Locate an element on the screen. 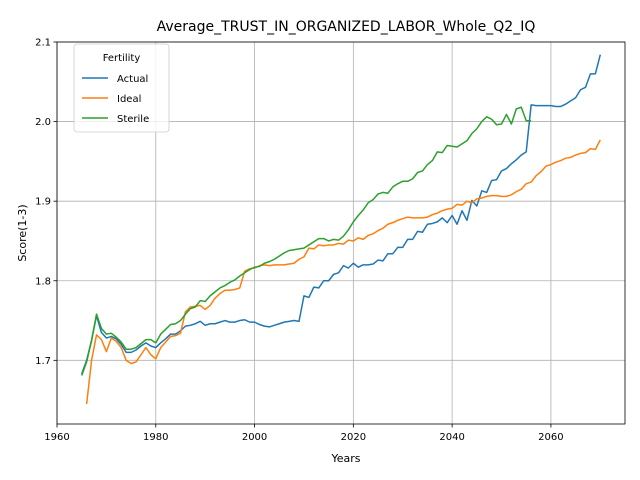  legend-box is located at coordinates (121, 88).